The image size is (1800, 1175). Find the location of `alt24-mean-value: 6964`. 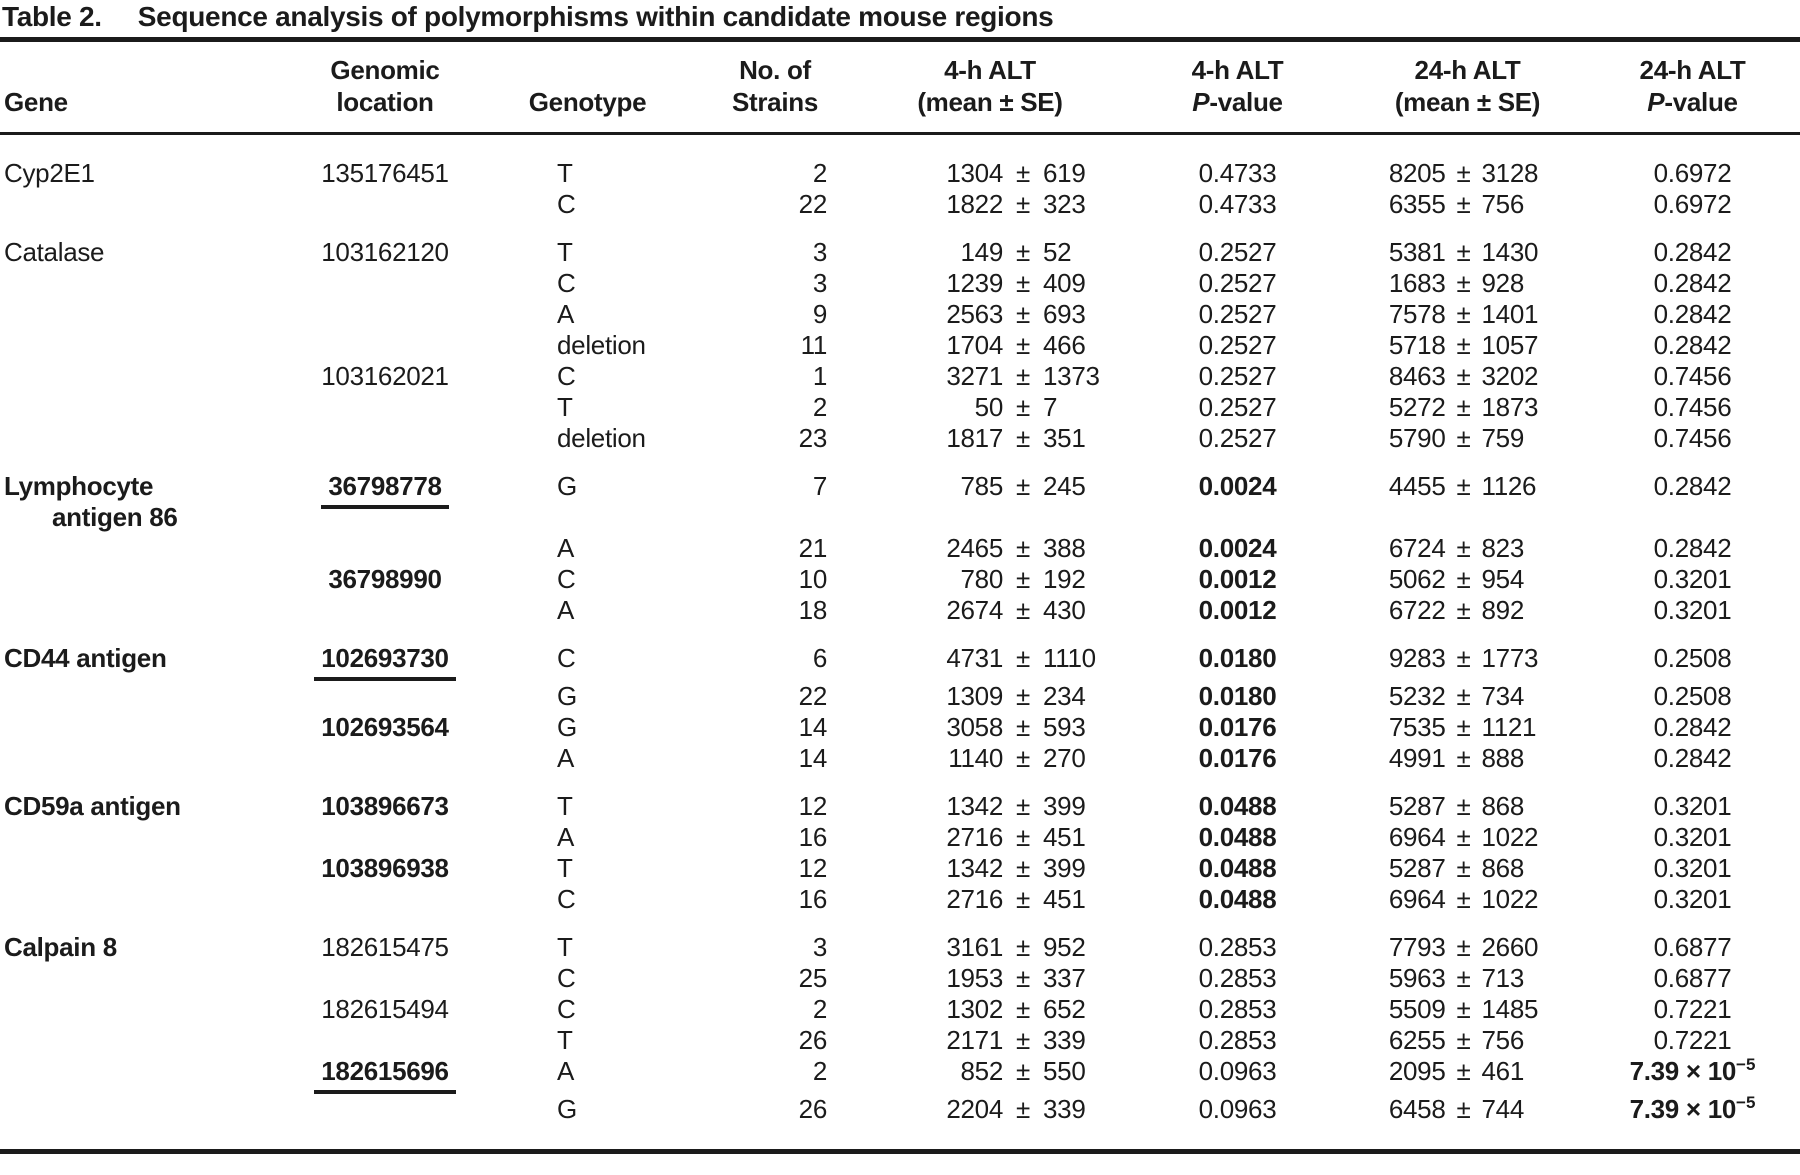

alt24-mean-value: 6964 is located at coordinates (1417, 899).